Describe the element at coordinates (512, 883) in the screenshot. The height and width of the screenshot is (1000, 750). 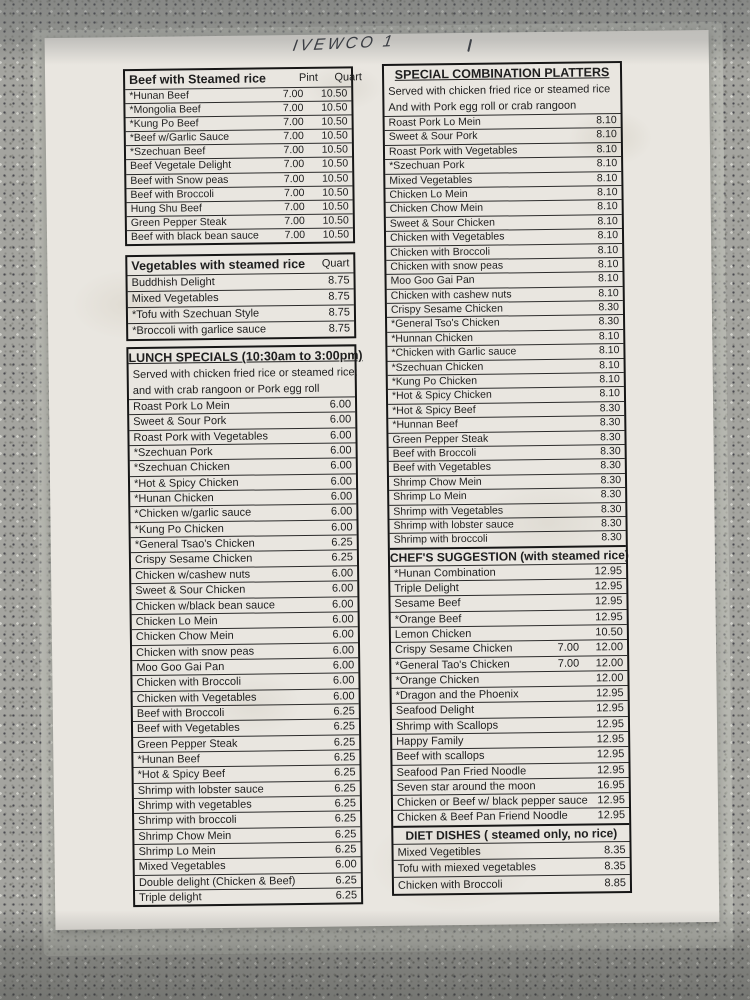
I see `menu-item-row: Chicken with Broccoli 8.85` at that location.